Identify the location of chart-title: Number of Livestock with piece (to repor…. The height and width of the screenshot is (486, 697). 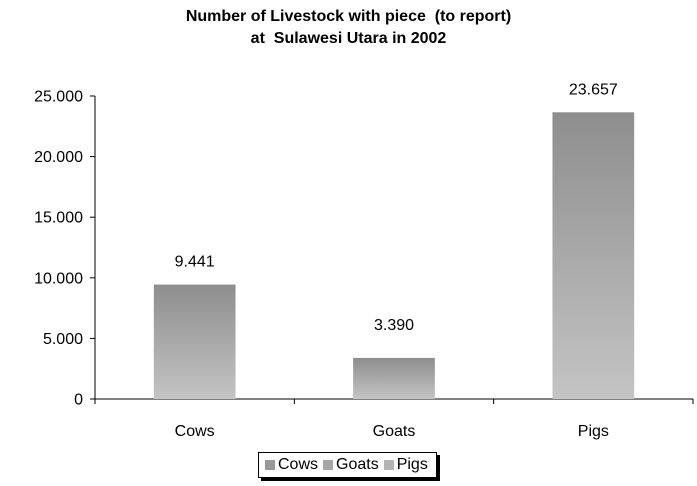
(348, 16).